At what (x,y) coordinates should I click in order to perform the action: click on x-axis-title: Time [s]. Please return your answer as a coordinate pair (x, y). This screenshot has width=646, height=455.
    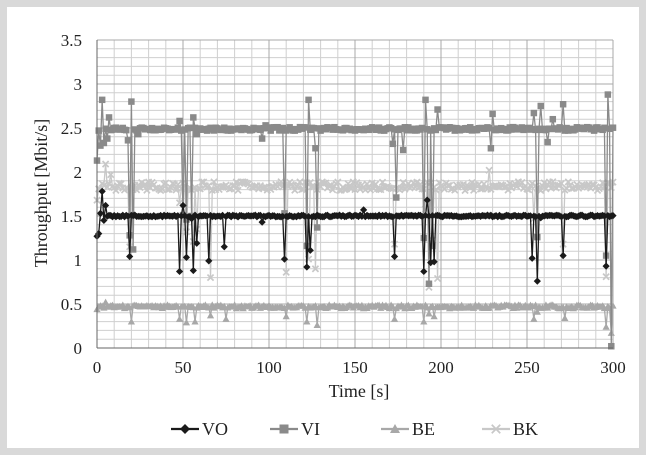
    Looking at the image, I should click on (359, 391).